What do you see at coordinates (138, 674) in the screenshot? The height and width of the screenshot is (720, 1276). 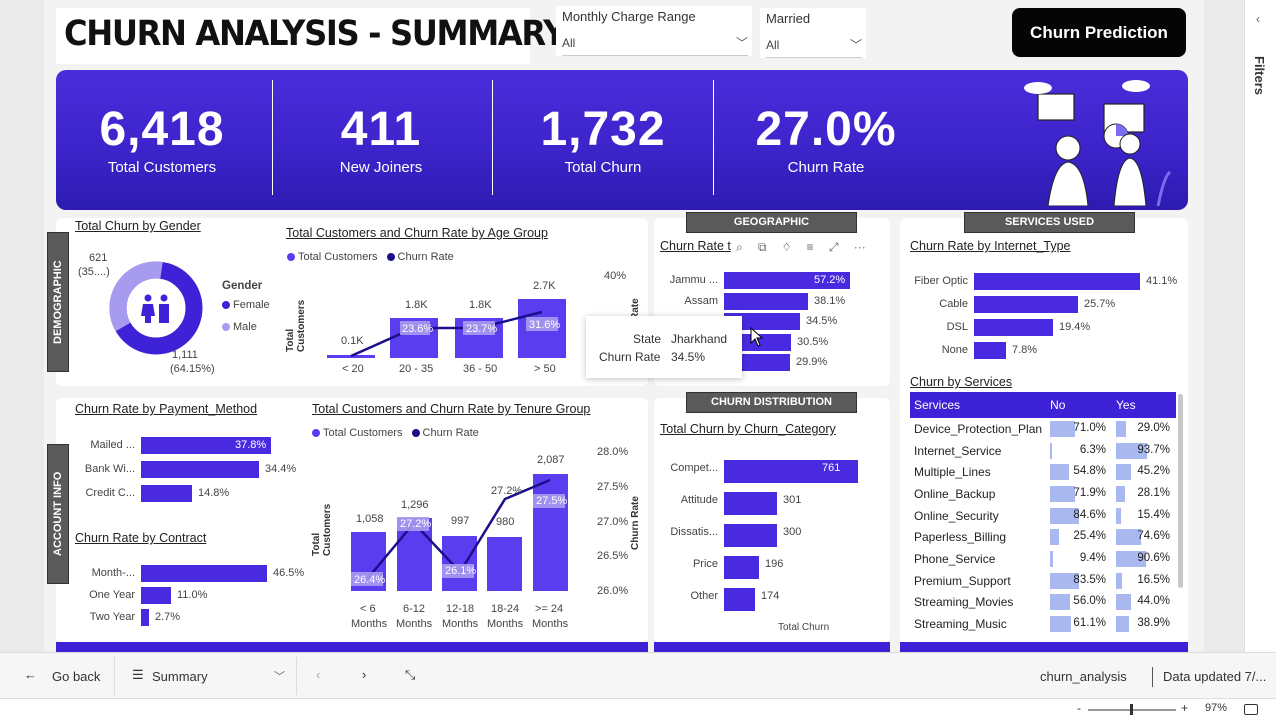 I see `page-list-icon: ☰` at bounding box center [138, 674].